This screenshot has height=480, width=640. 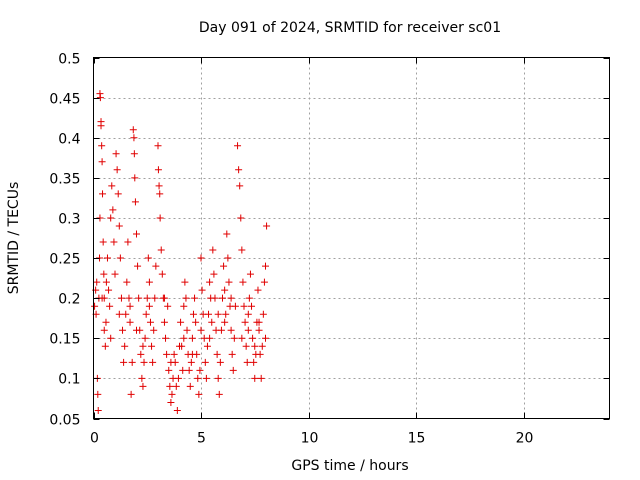 I want to click on x-tick-label: 10, so click(x=310, y=439).